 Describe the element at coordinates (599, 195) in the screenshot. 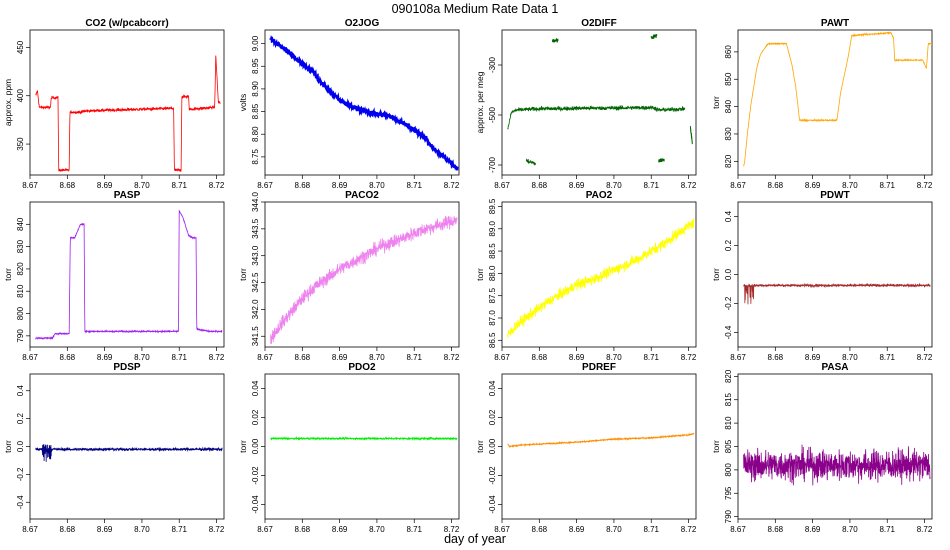

I see `panel-title: PAO2` at that location.